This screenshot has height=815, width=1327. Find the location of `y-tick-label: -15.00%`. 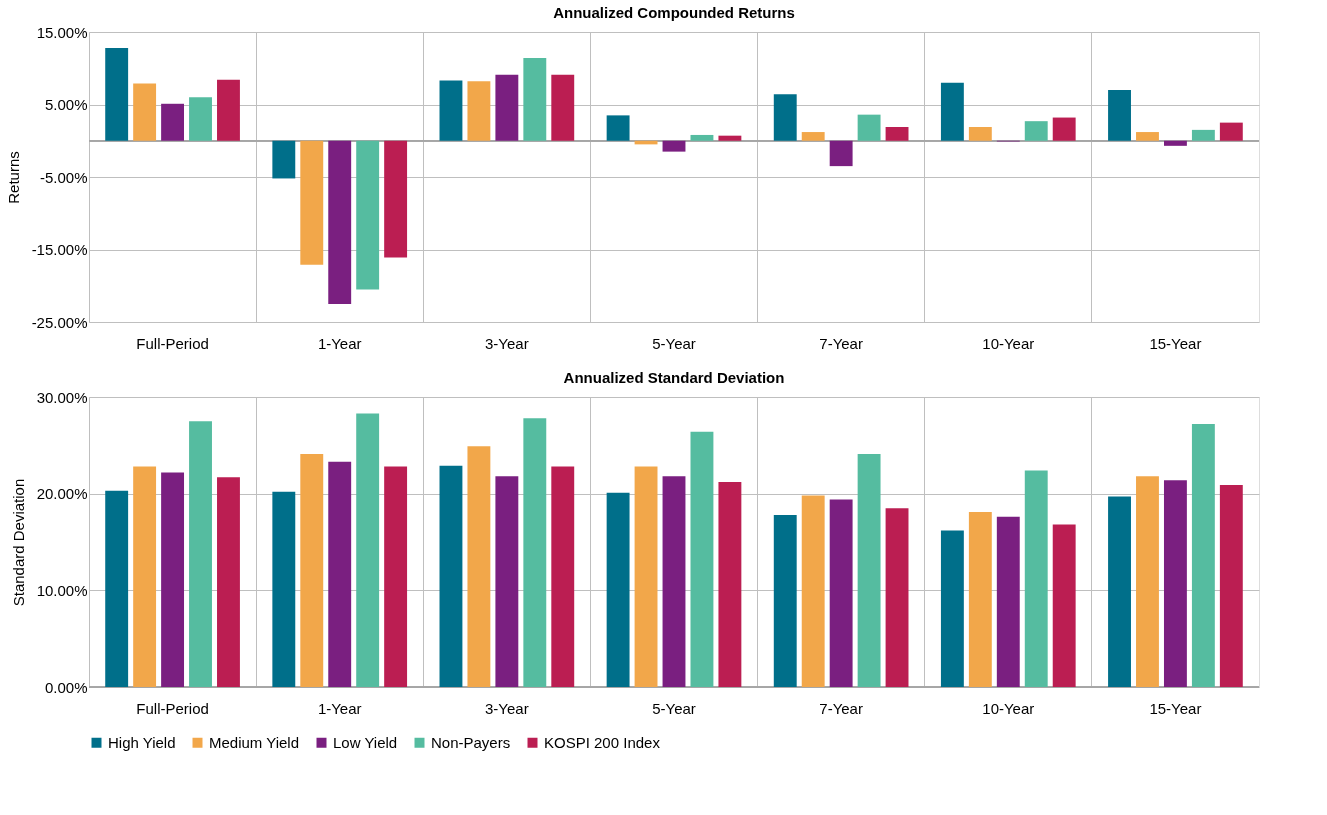

y-tick-label: -15.00% is located at coordinates (59, 249).